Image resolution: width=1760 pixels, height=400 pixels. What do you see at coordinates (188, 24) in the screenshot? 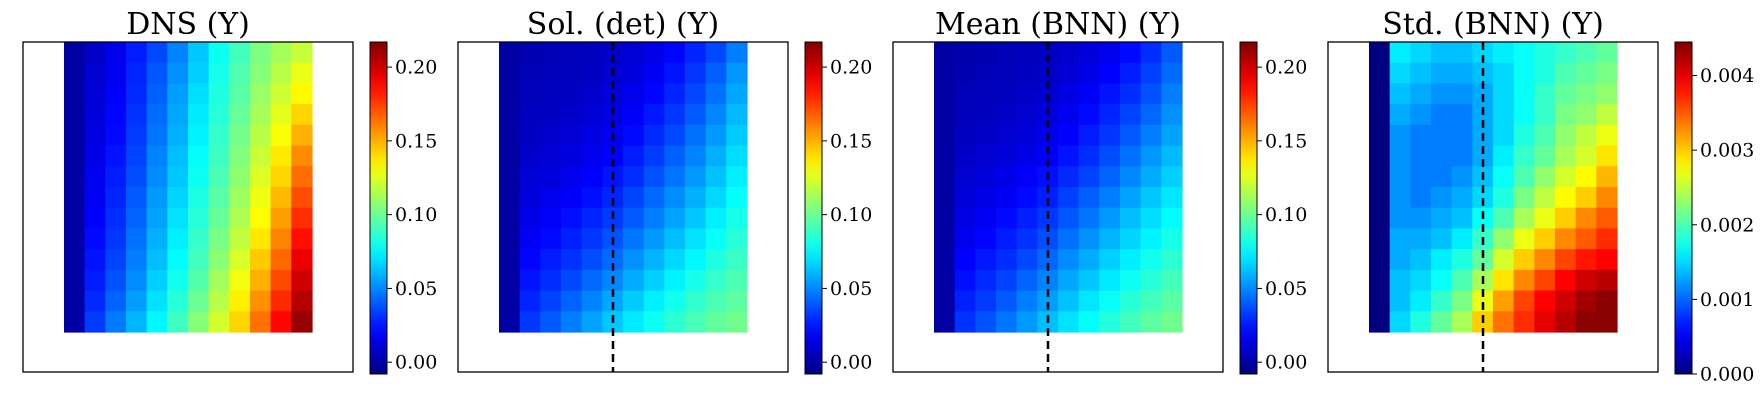
I see `panel-title: DNS (Y)` at bounding box center [188, 24].